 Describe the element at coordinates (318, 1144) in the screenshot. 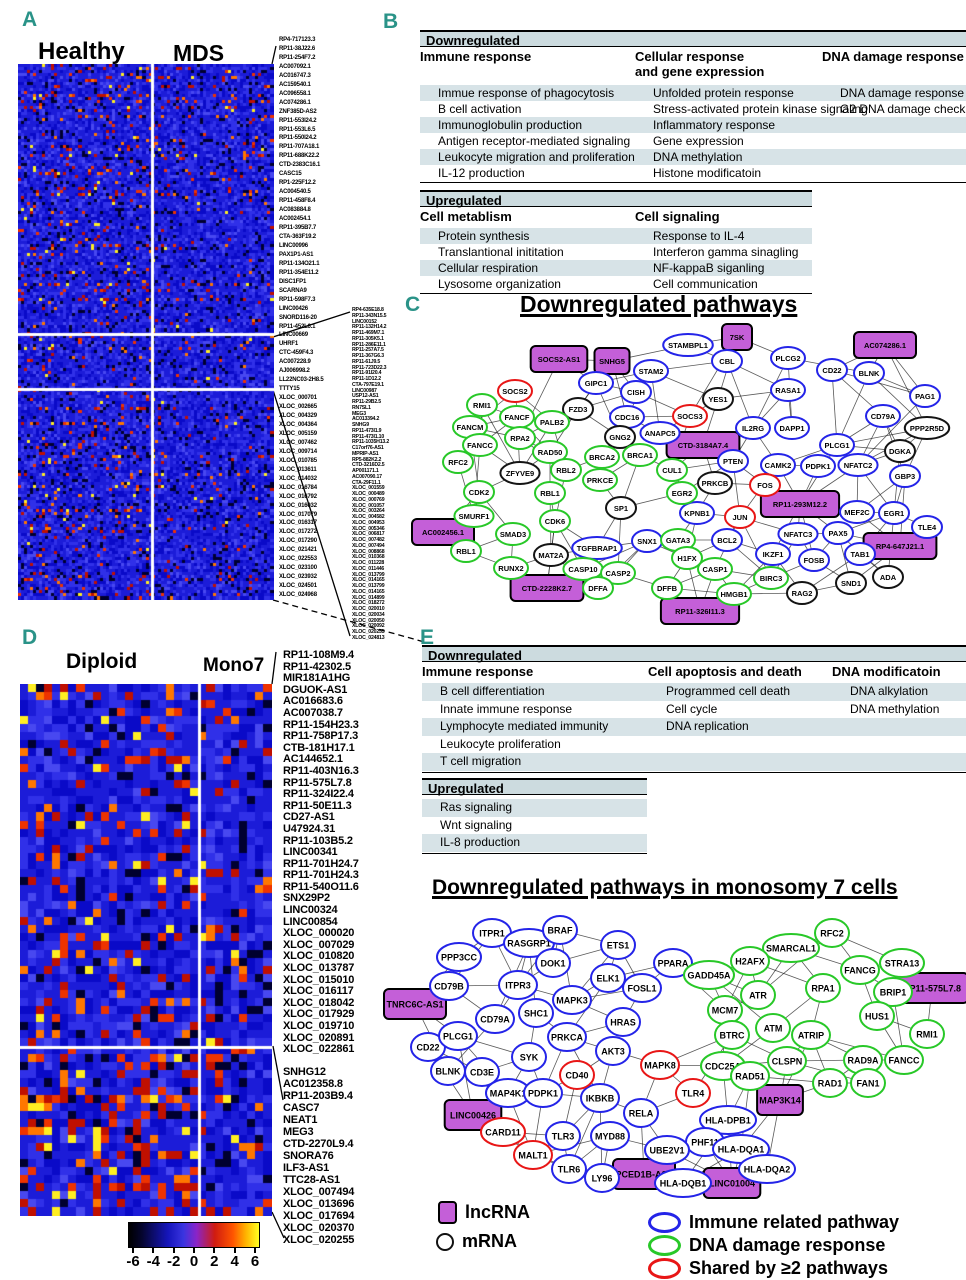

I see `gene-label: CTD-2270L9.4` at that location.